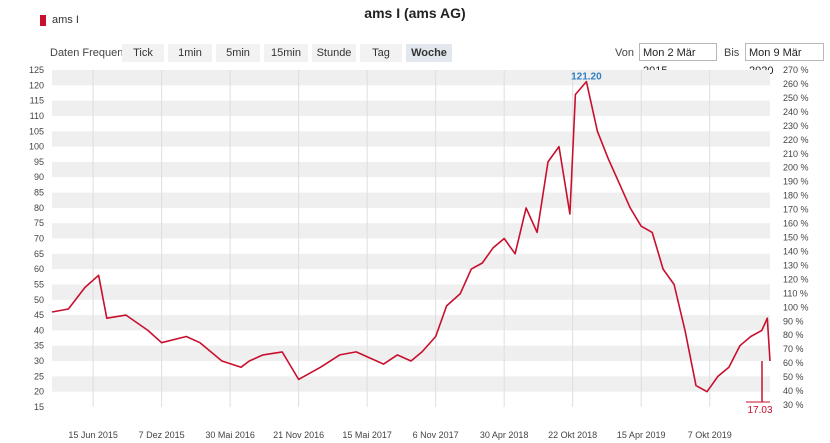  Describe the element at coordinates (298, 435) in the screenshot. I see `x-tick-label: 21 Nov 2016` at that location.